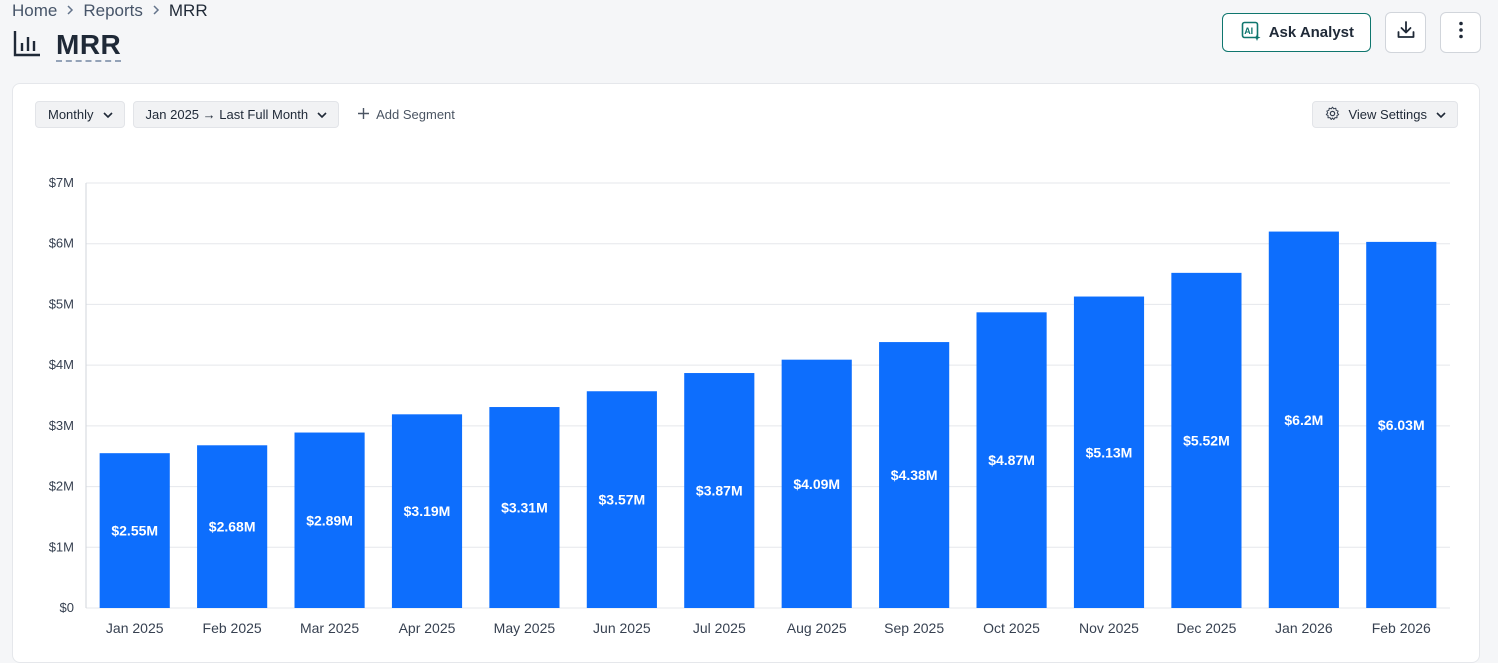 The image size is (1498, 663). I want to click on data-label: $5.52M, so click(1206, 440).